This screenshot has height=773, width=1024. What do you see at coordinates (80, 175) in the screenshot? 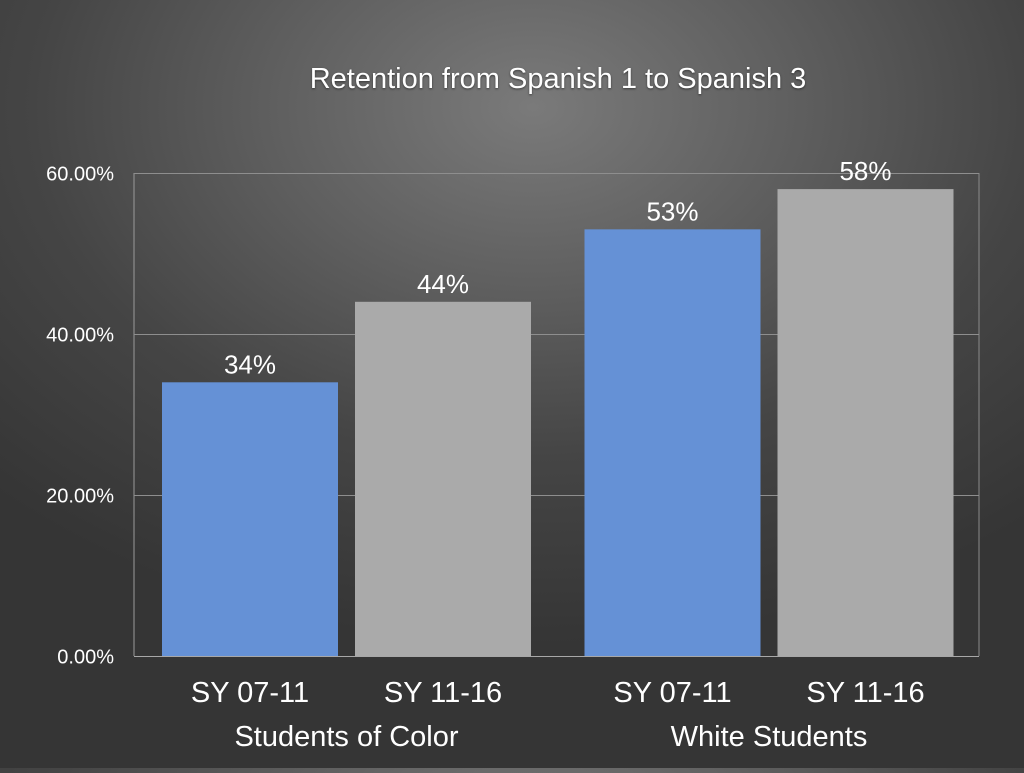
I see `y-tick-label: 60.00%` at bounding box center [80, 175].